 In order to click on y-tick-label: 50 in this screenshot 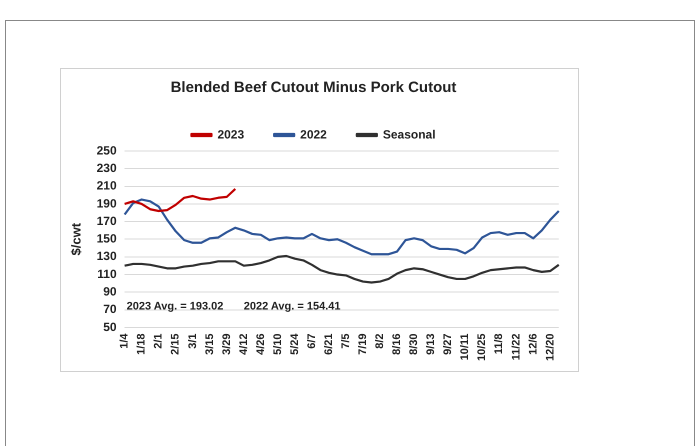, I will do `click(110, 327)`.